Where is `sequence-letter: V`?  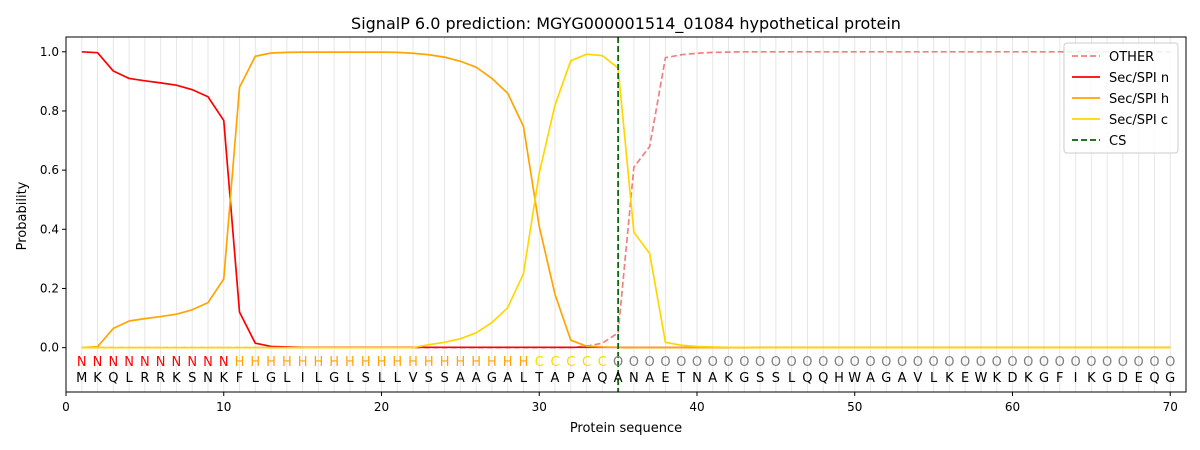 sequence-letter: V is located at coordinates (917, 378).